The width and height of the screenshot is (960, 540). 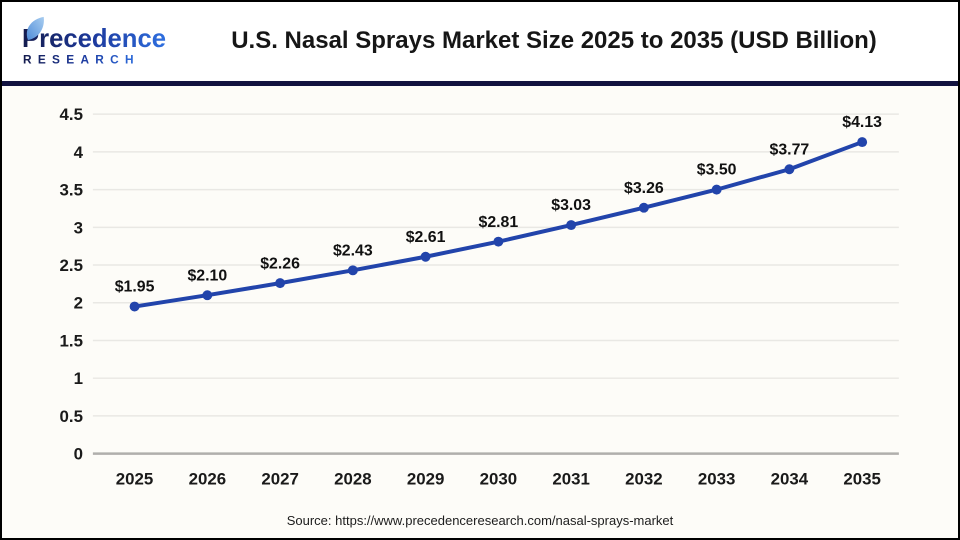 I want to click on data-label: $2.10, so click(x=207, y=275).